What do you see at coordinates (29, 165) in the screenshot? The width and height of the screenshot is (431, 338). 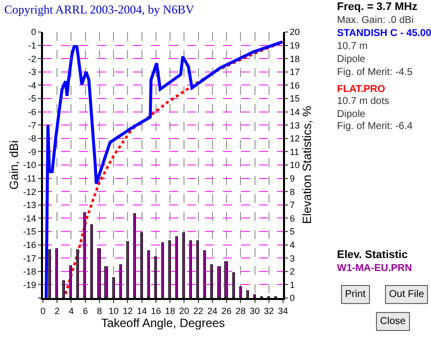 I see `y-tick-label: -10` at bounding box center [29, 165].